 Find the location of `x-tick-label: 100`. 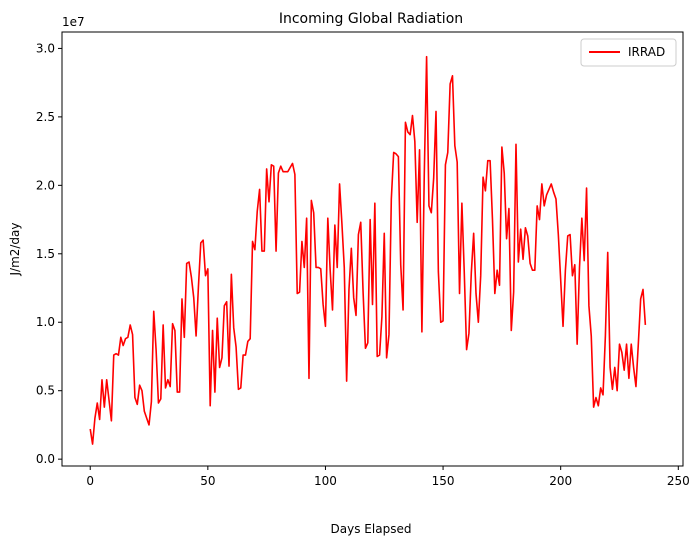

x-tick-label: 100 is located at coordinates (325, 481).